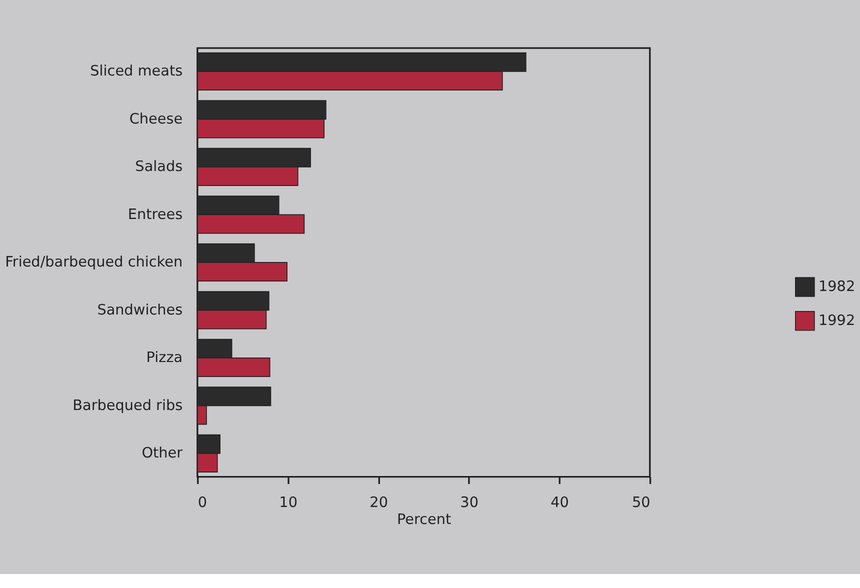  I want to click on x-tick-label: 50, so click(641, 502).